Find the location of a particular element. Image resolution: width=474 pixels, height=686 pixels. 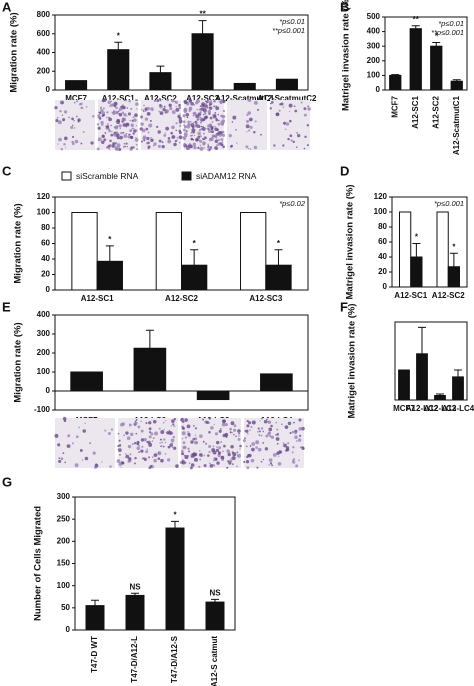

note: *p≤0.02 is located at coordinates (292, 203).